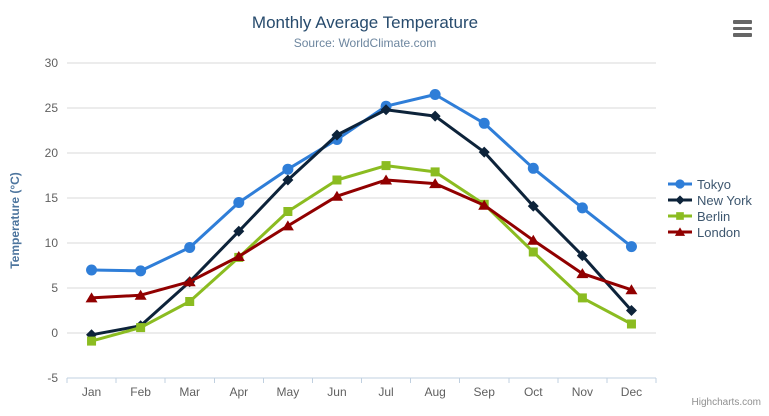  I want to click on x-axis-label: Apr, so click(238, 392).